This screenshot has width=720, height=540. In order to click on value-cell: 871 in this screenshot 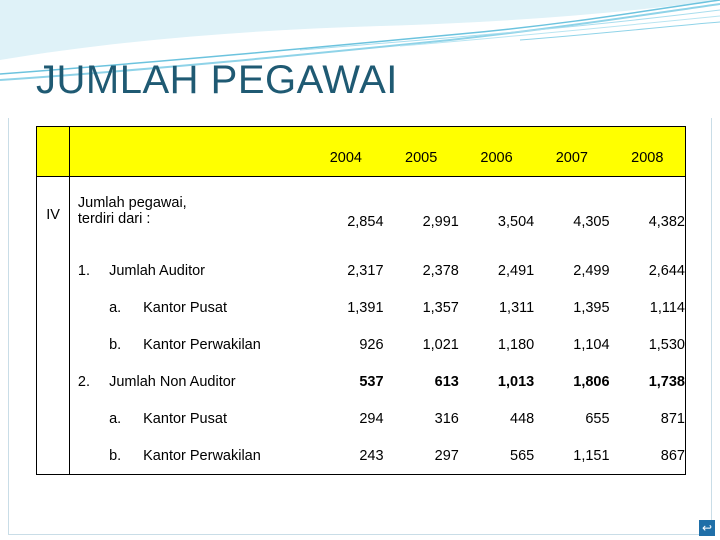, I will do `click(647, 418)`.